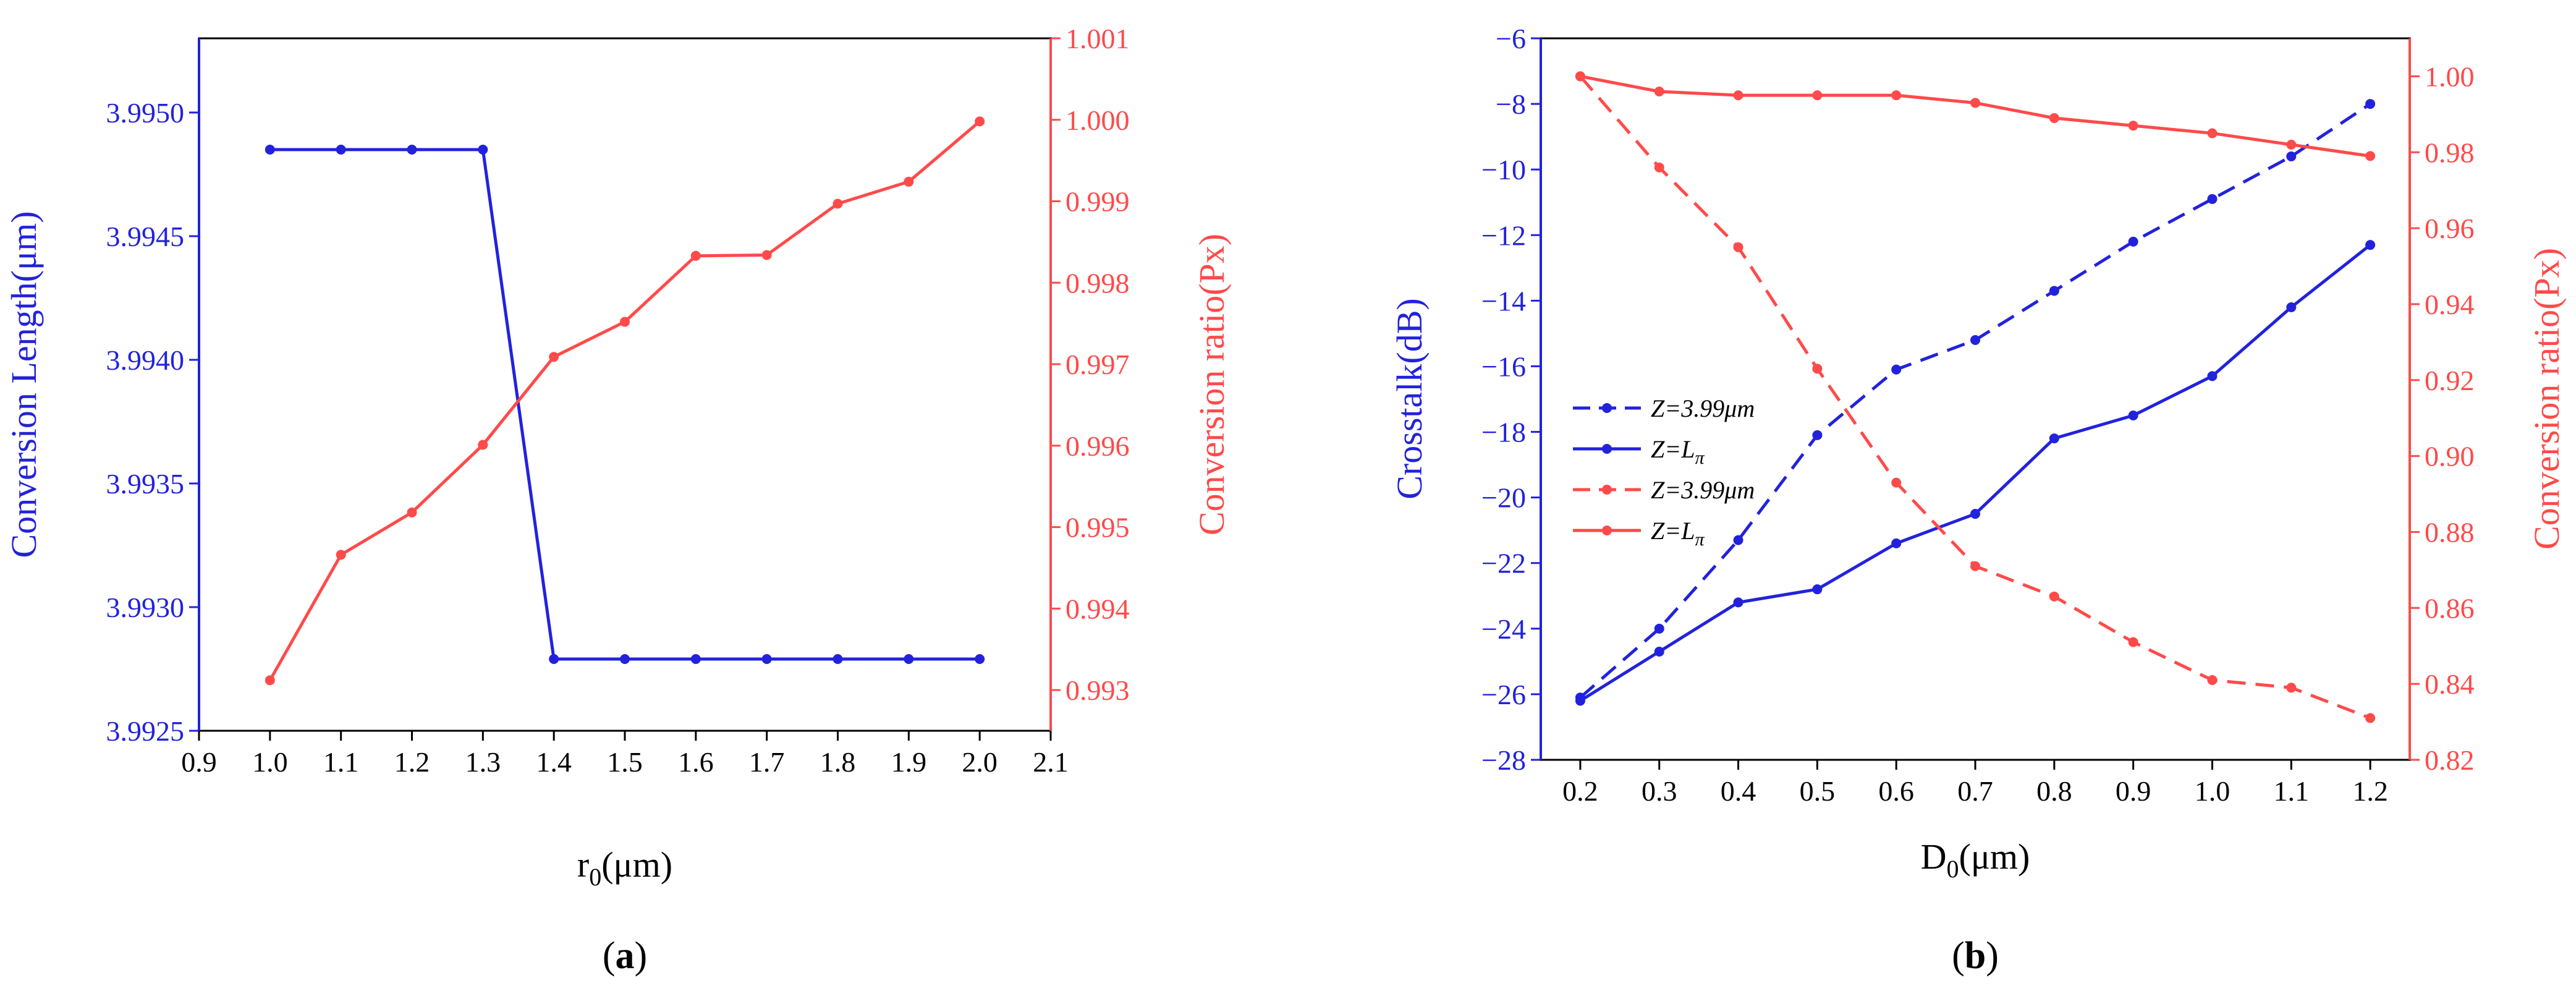 This screenshot has width=2576, height=996. Describe the element at coordinates (1934, 856) in the screenshot. I see `panel-b-x-axis-title-symbol: D` at that location.